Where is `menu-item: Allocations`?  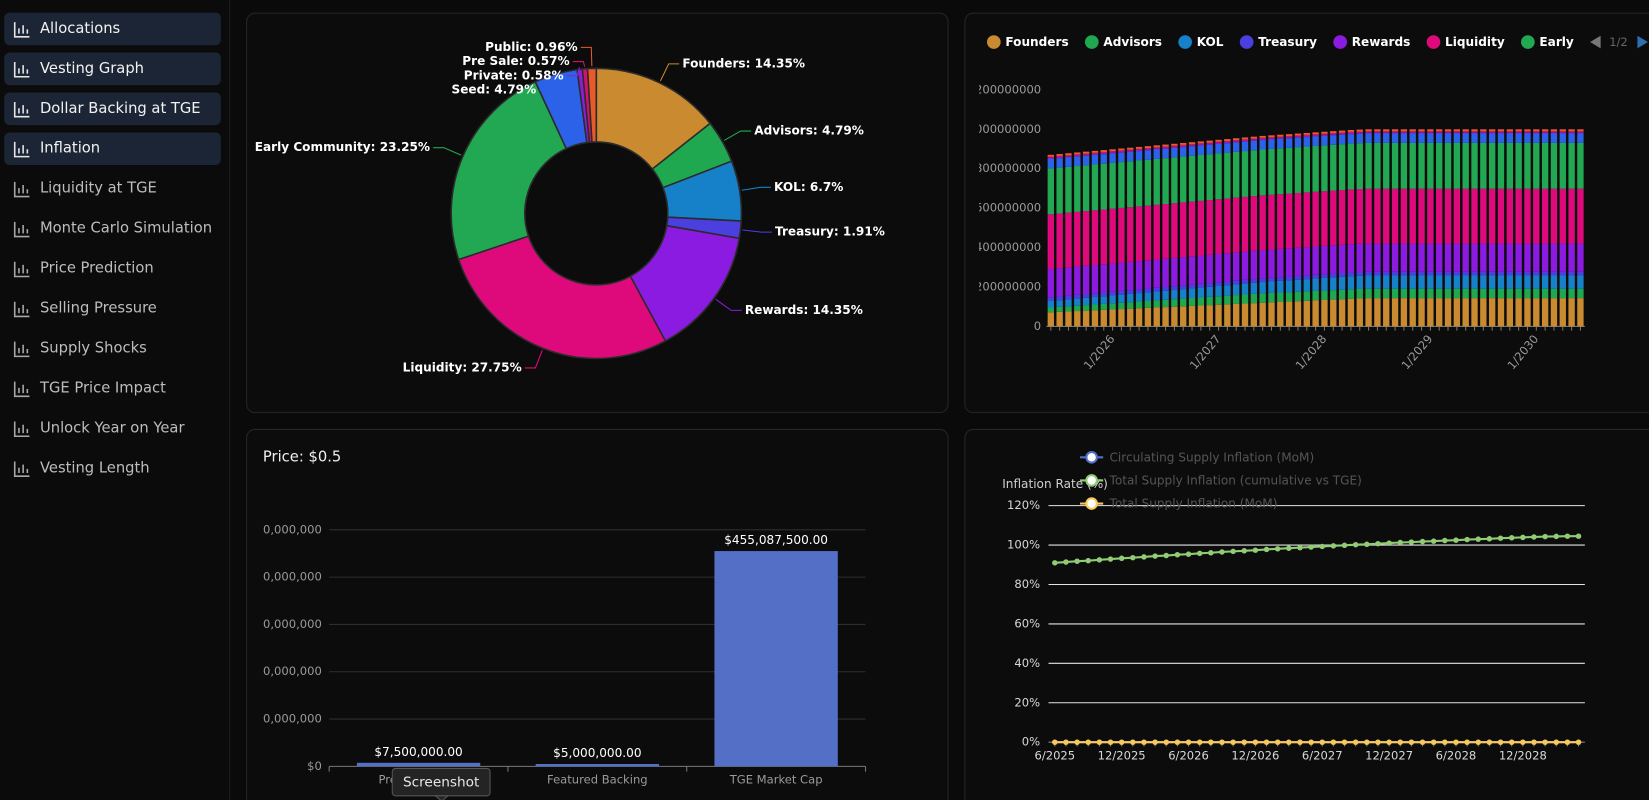
menu-item: Allocations is located at coordinates (112, 29).